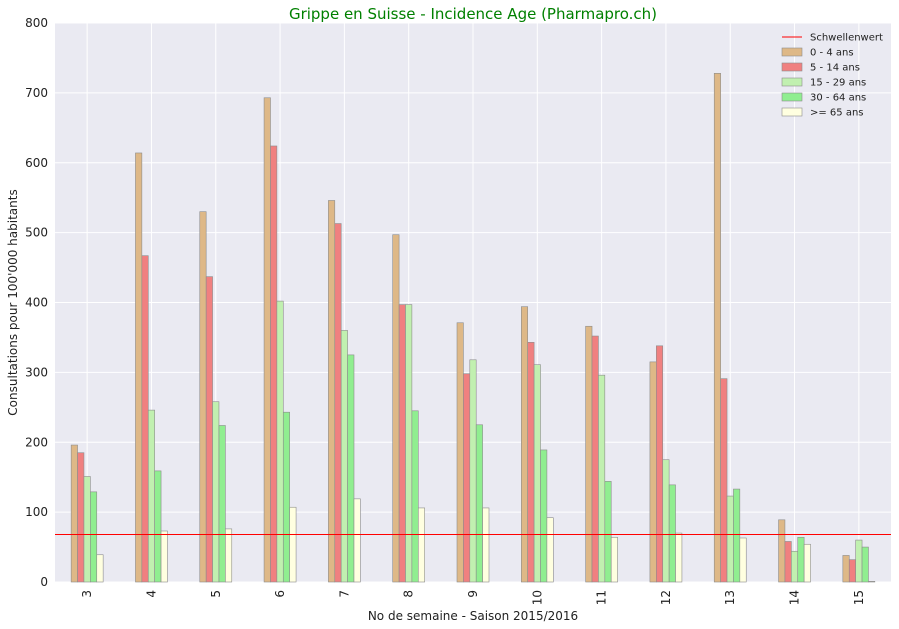 Image resolution: width=899 pixels, height=629 pixels. Describe the element at coordinates (832, 53) in the screenshot. I see `legend-label: 0 - 4 ans` at that location.